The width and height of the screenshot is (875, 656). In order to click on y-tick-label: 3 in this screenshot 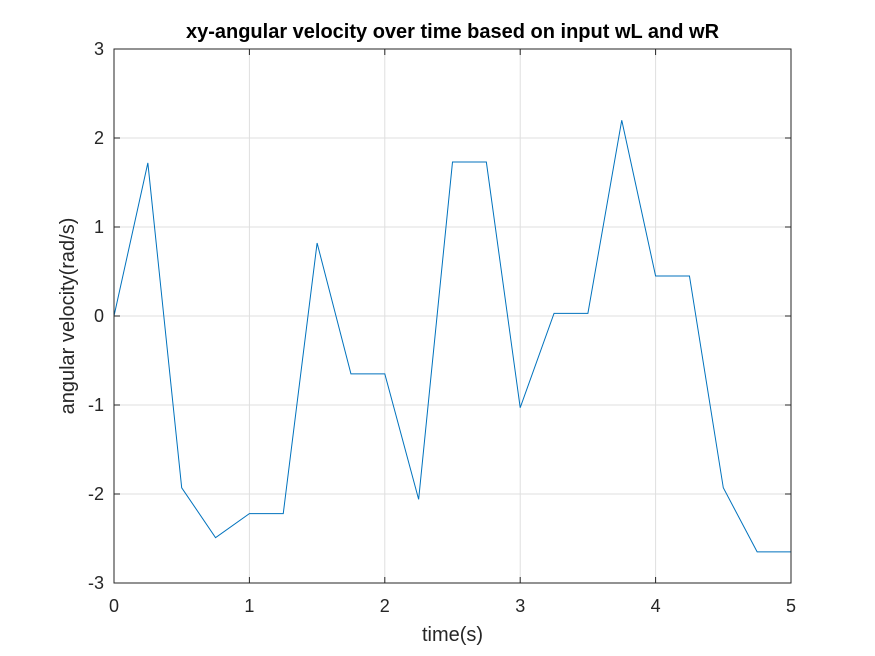, I will do `click(99, 49)`.